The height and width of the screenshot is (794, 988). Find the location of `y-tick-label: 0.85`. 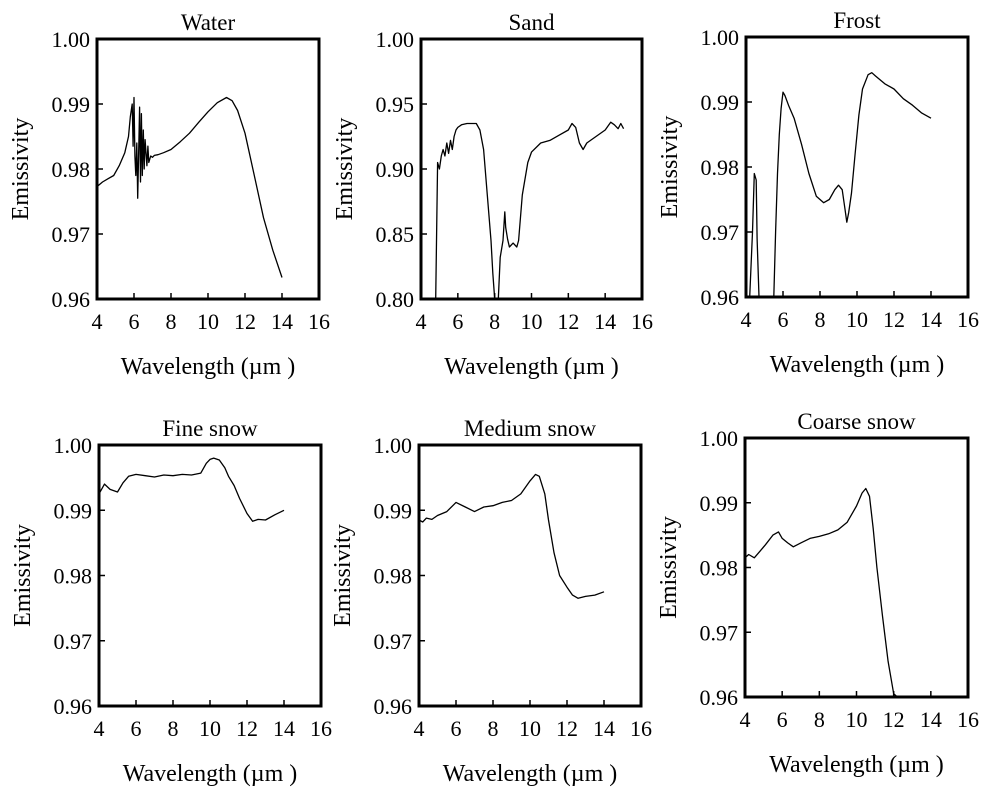

y-tick-label: 0.85 is located at coordinates (395, 234).